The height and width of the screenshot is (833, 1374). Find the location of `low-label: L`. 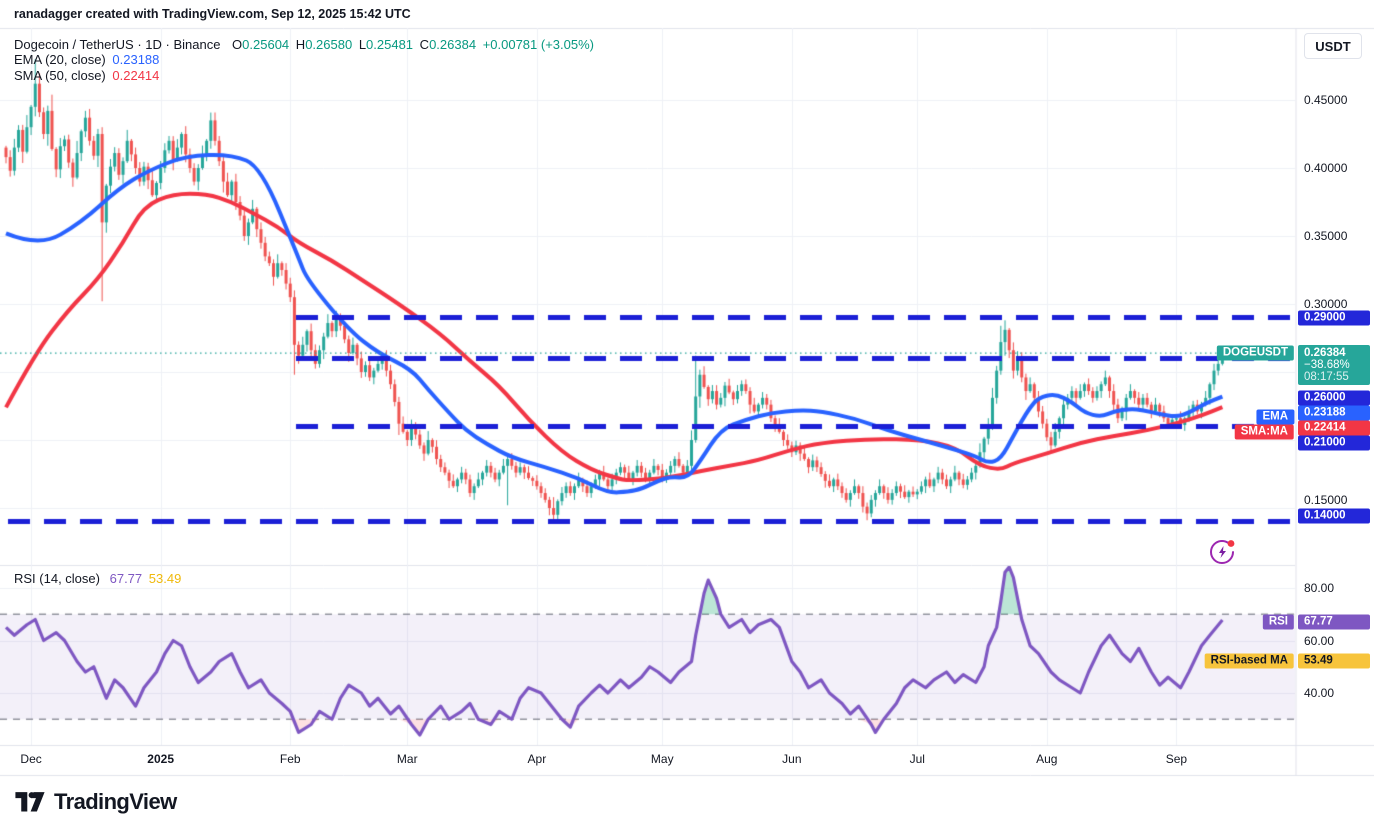

low-label: L is located at coordinates (362, 44).